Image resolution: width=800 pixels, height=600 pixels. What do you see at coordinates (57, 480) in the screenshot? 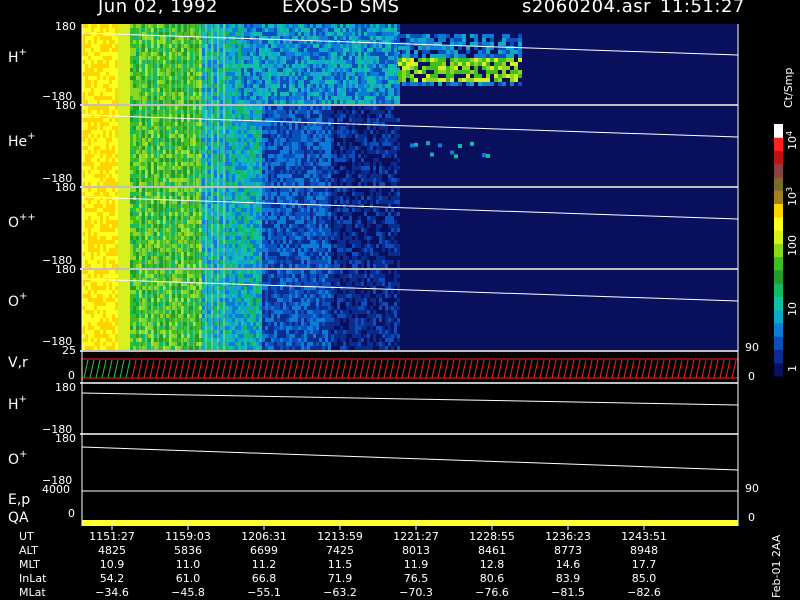
I see `tick-p7-bottom: −180` at bounding box center [57, 480].